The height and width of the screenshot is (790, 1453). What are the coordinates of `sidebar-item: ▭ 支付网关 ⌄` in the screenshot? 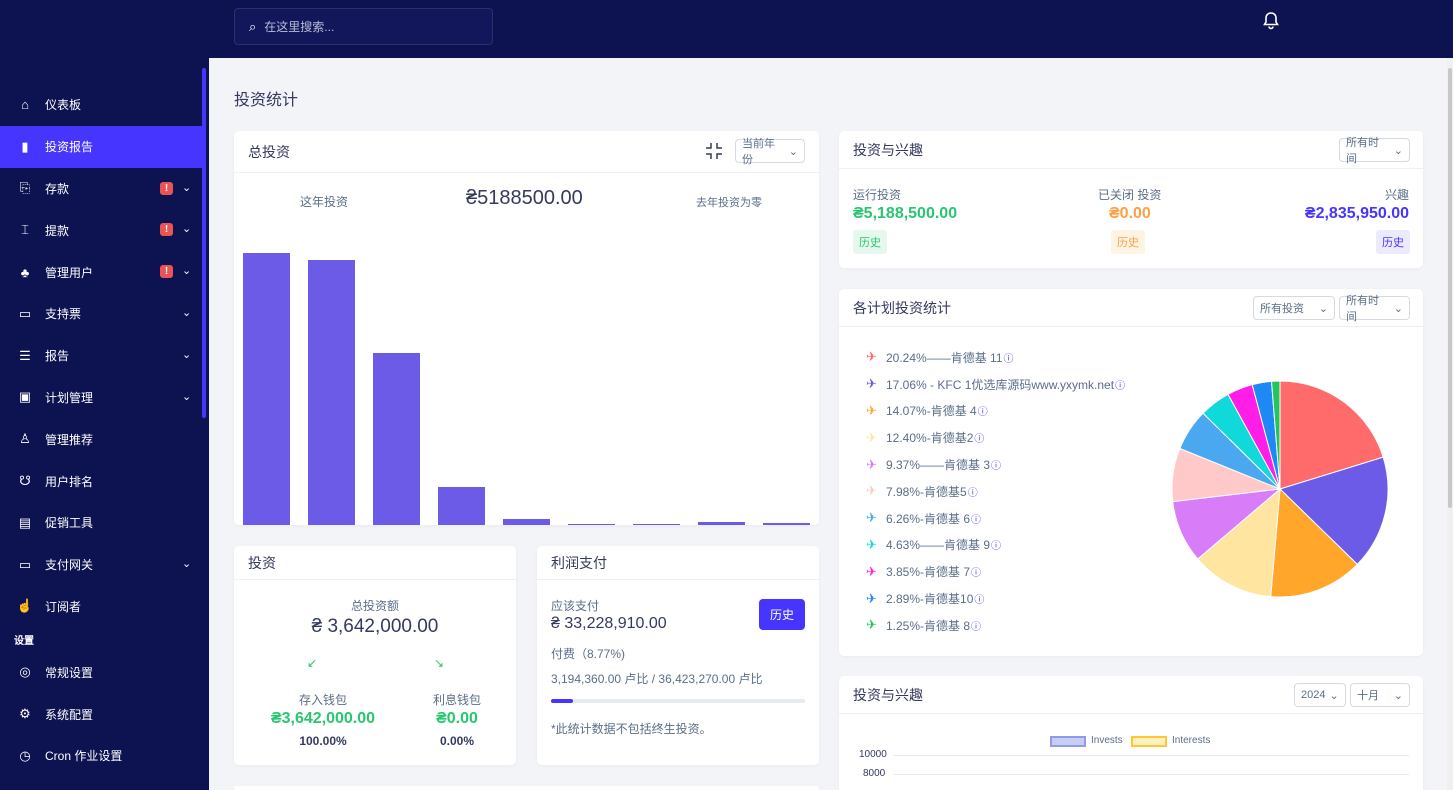 It's located at (101, 565).